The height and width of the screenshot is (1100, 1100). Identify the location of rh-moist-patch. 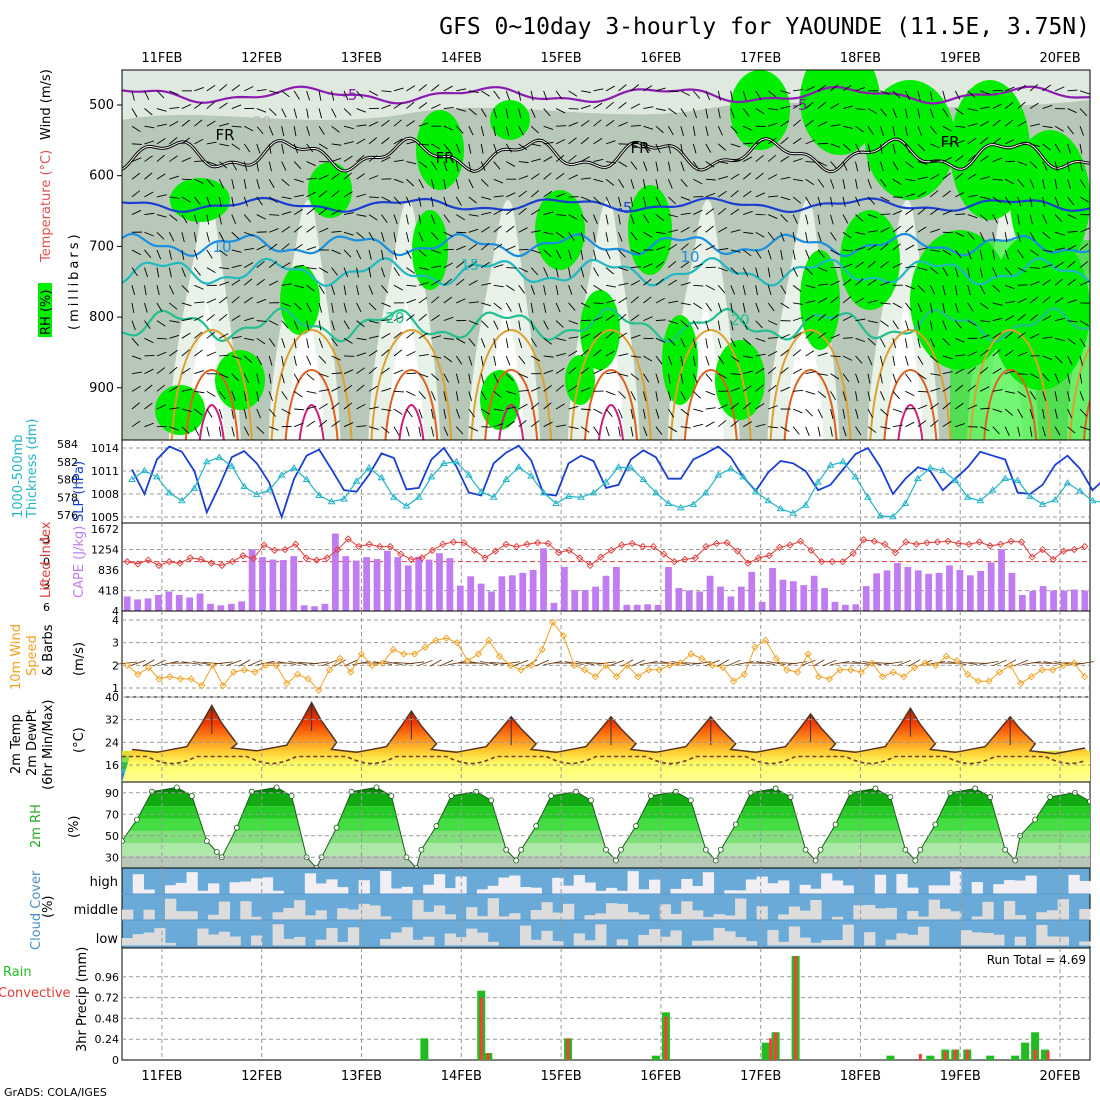
(820, 300).